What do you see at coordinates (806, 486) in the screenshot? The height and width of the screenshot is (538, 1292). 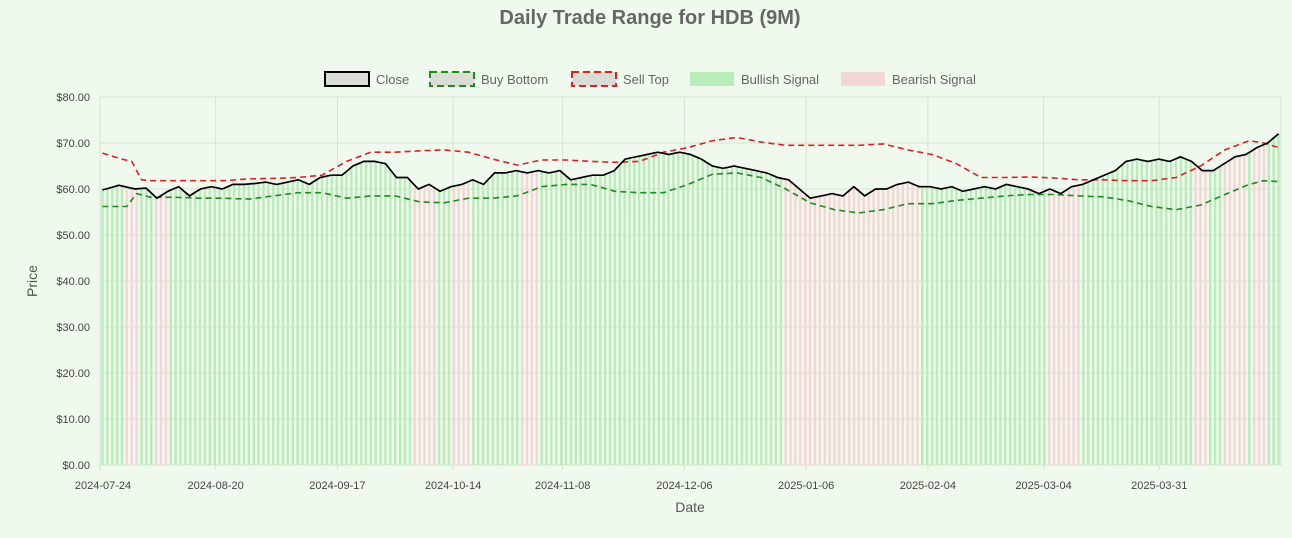 I see `x-tick-label-6: 2025-01-06` at bounding box center [806, 486].